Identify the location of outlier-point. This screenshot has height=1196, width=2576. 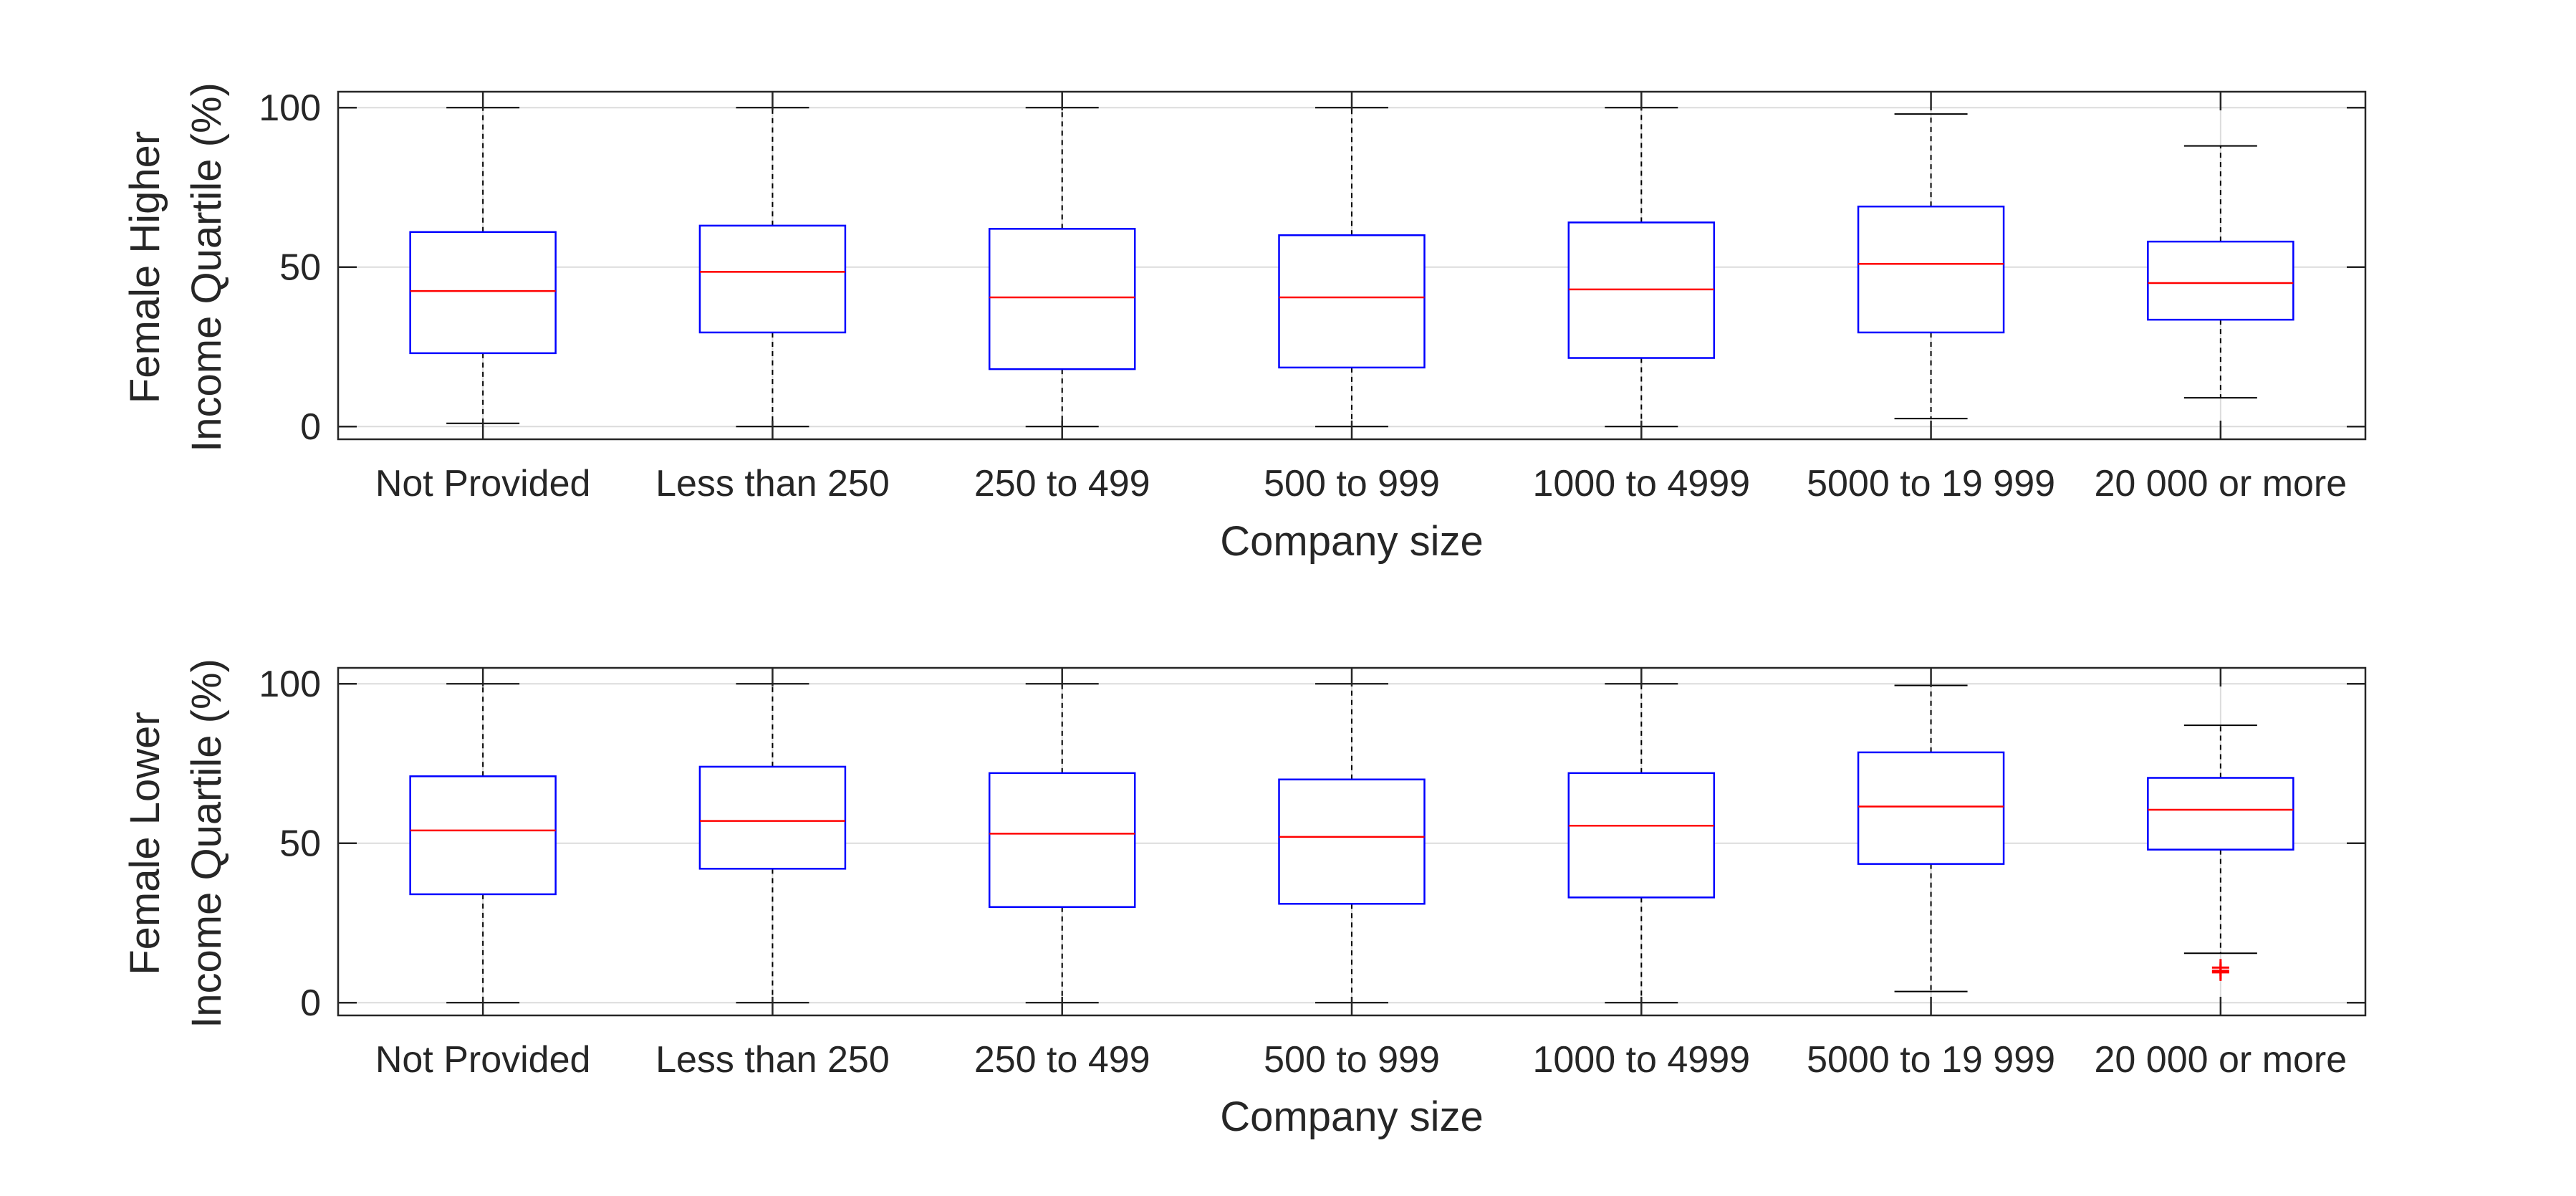
(2220, 972).